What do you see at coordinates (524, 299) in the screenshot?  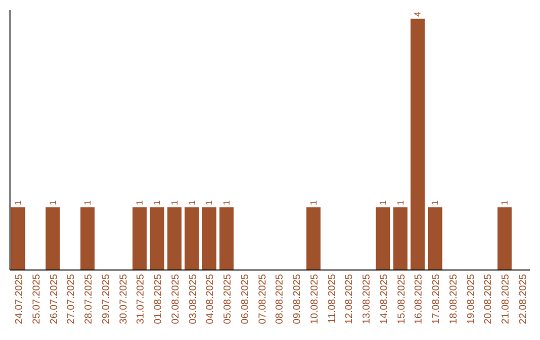 I see `x-tick-label: 22.08.2025` at bounding box center [524, 299].